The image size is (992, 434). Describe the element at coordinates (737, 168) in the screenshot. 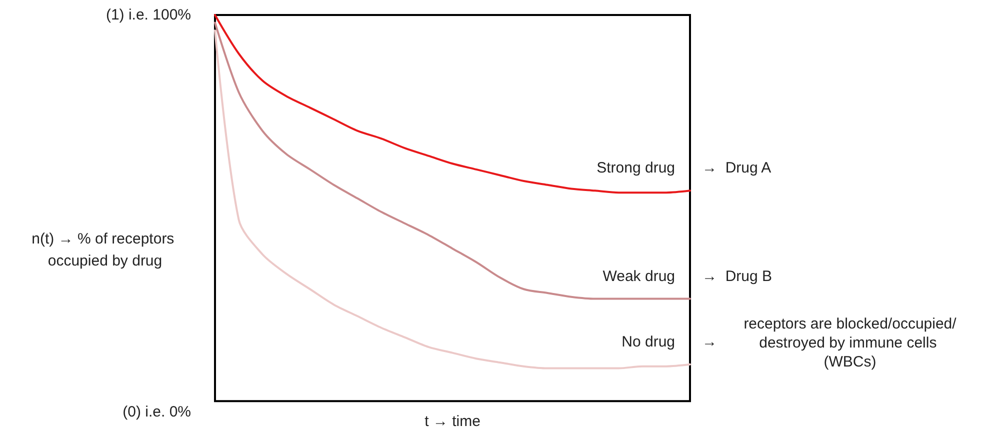

I see `text: → Drug A` at that location.